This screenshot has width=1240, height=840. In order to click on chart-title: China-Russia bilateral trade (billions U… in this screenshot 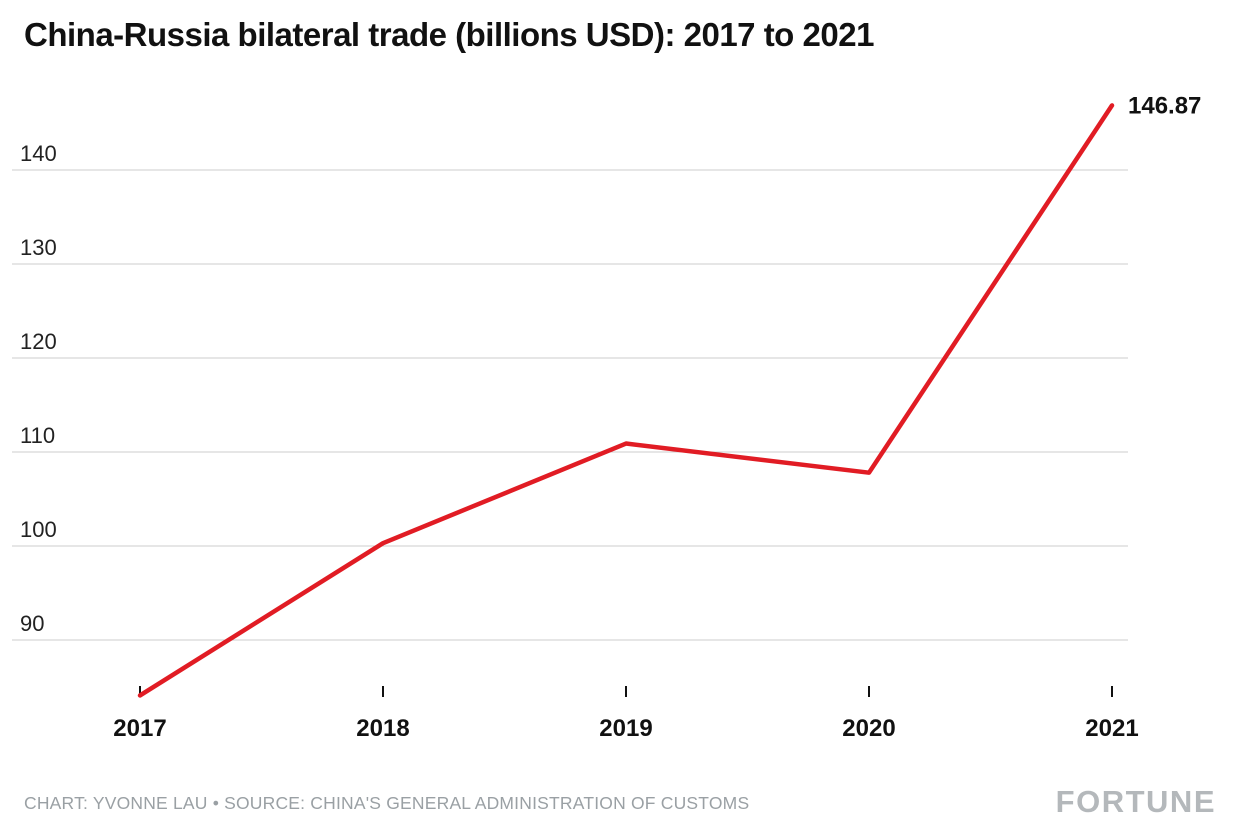, I will do `click(449, 34)`.